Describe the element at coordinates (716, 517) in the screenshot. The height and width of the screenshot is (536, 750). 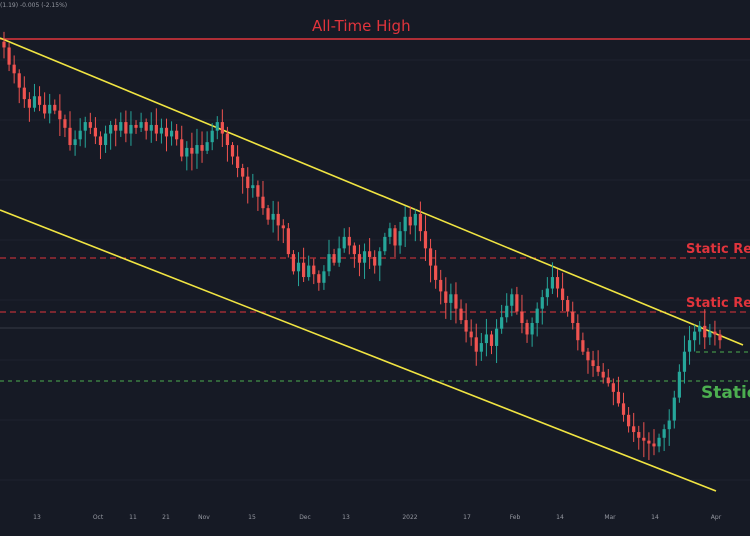
I see `x-tick-label: Apr` at that location.